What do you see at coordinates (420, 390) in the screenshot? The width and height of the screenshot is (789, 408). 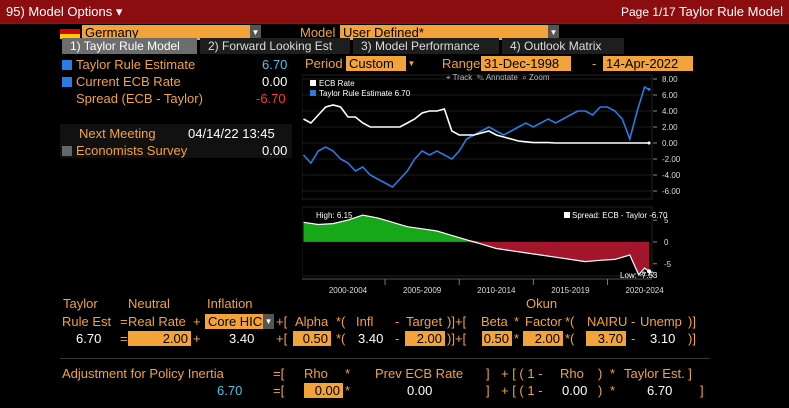 I see `prev-ecb-rate-value: 0.00` at bounding box center [420, 390].